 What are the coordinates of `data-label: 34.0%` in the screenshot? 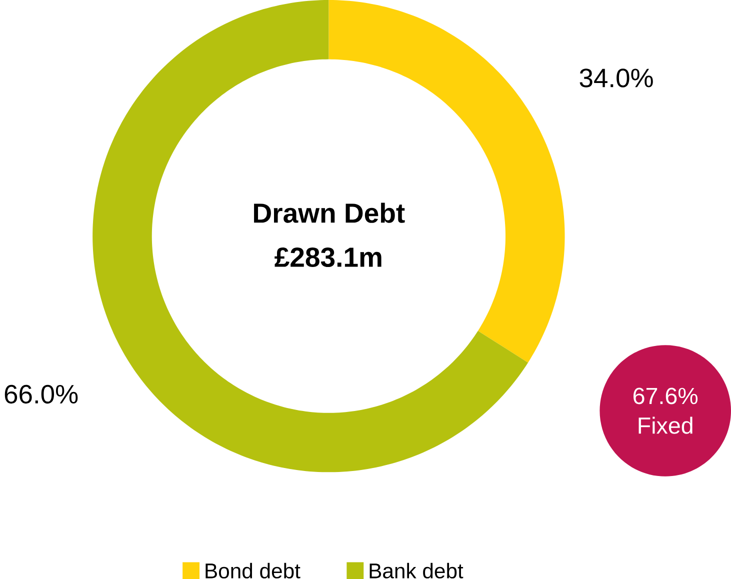 It's located at (616, 78).